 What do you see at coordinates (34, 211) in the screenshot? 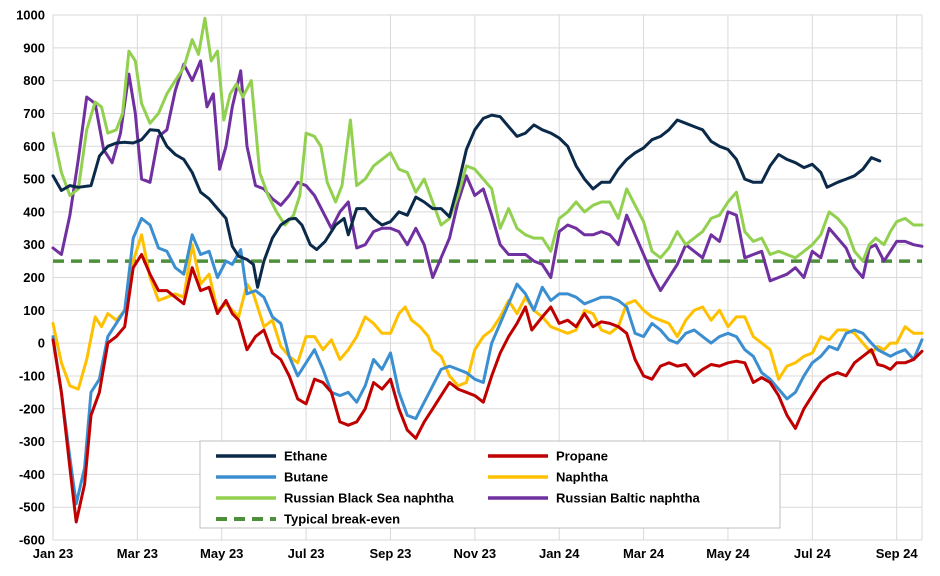
I see `y-tick-label: 400` at bounding box center [34, 211].